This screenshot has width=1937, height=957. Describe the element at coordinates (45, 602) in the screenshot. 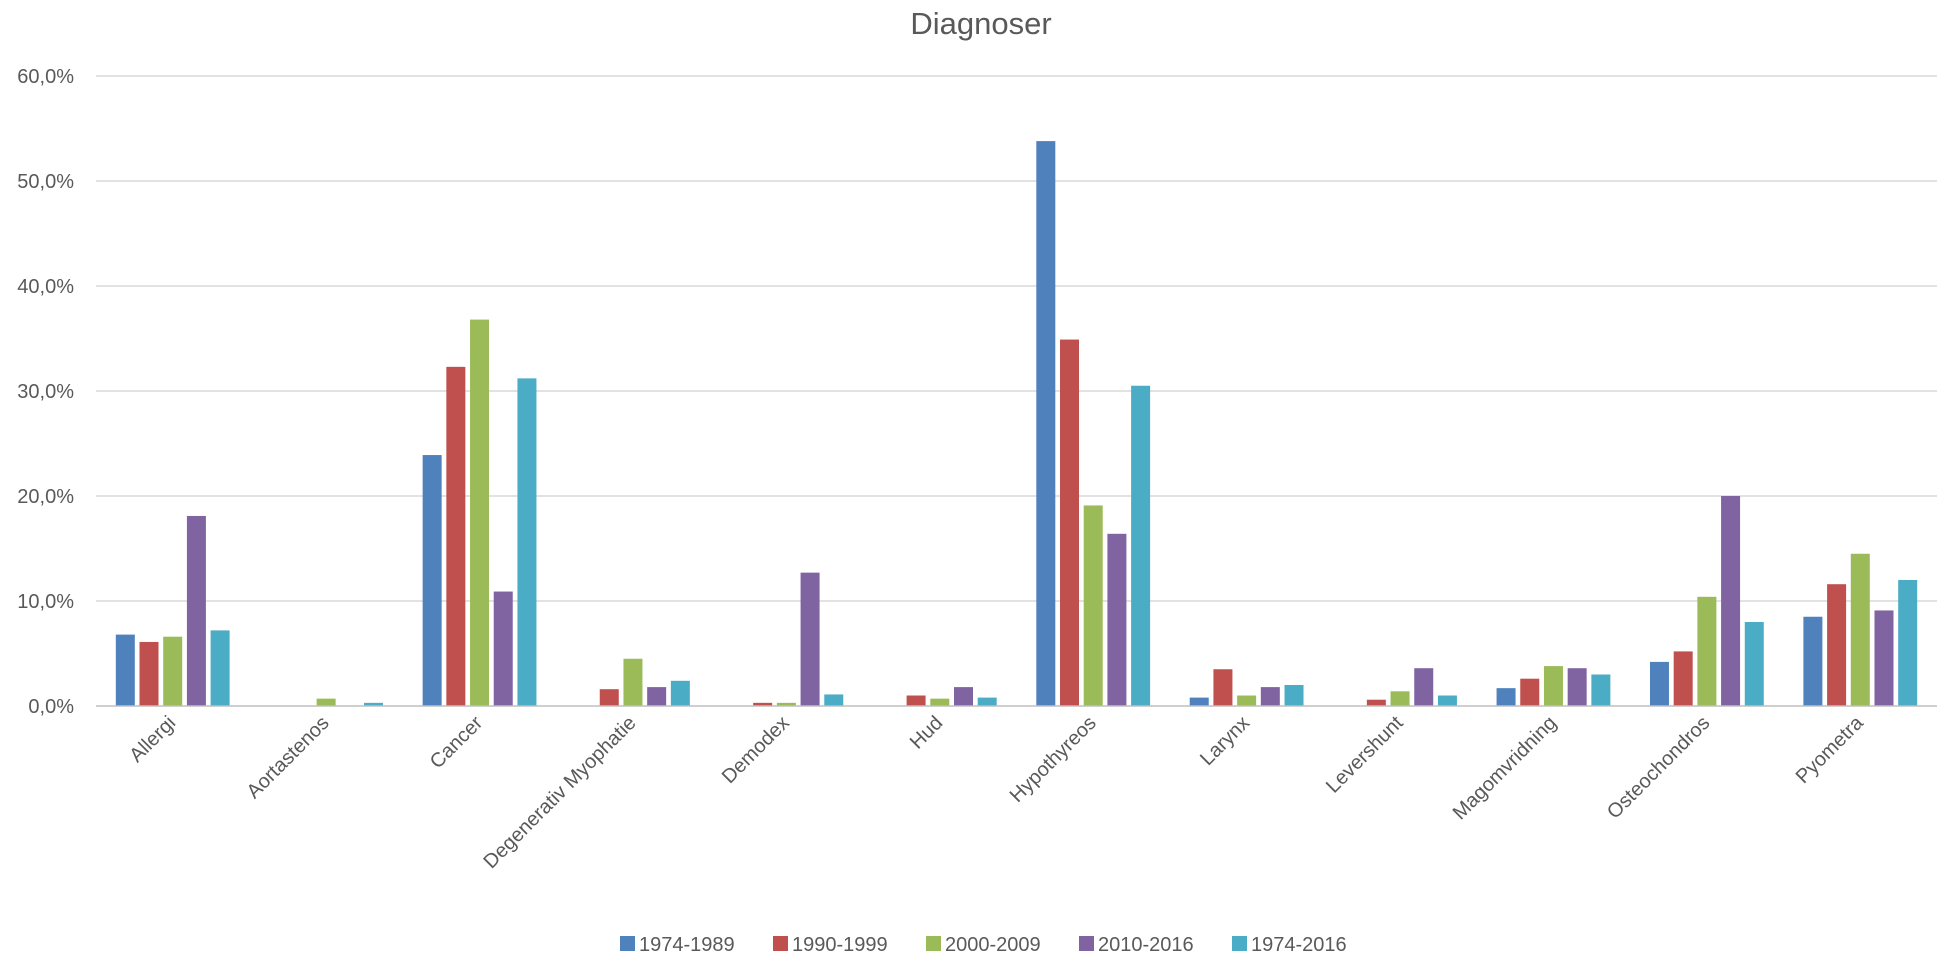

I see `y-tick-label-1: 10,0%` at that location.